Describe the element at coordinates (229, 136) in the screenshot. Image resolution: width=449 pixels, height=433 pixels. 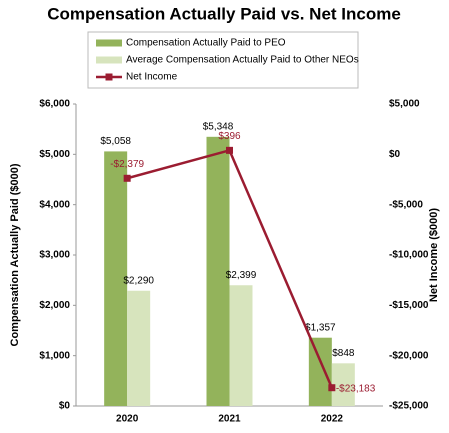
I see `line-value-label: $396` at that location.